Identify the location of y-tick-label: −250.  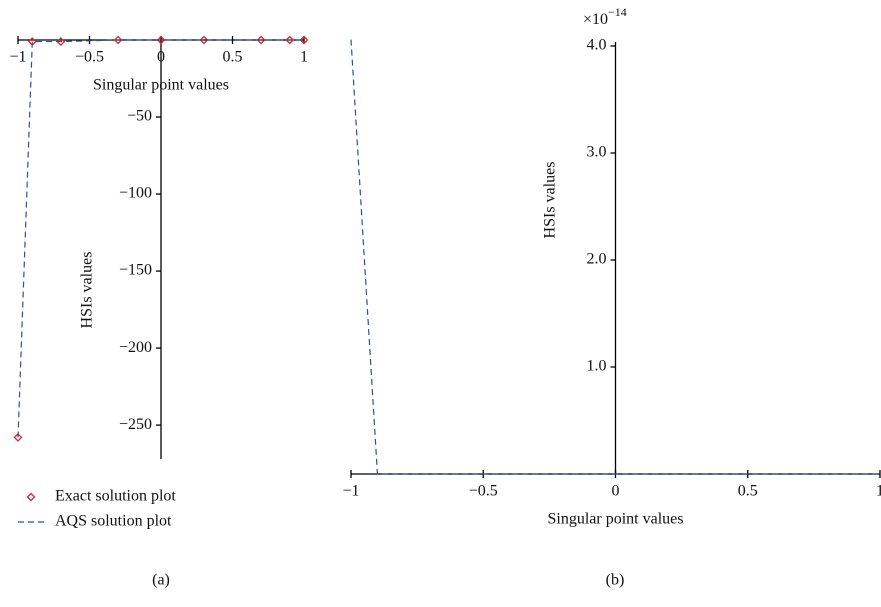
(135, 424).